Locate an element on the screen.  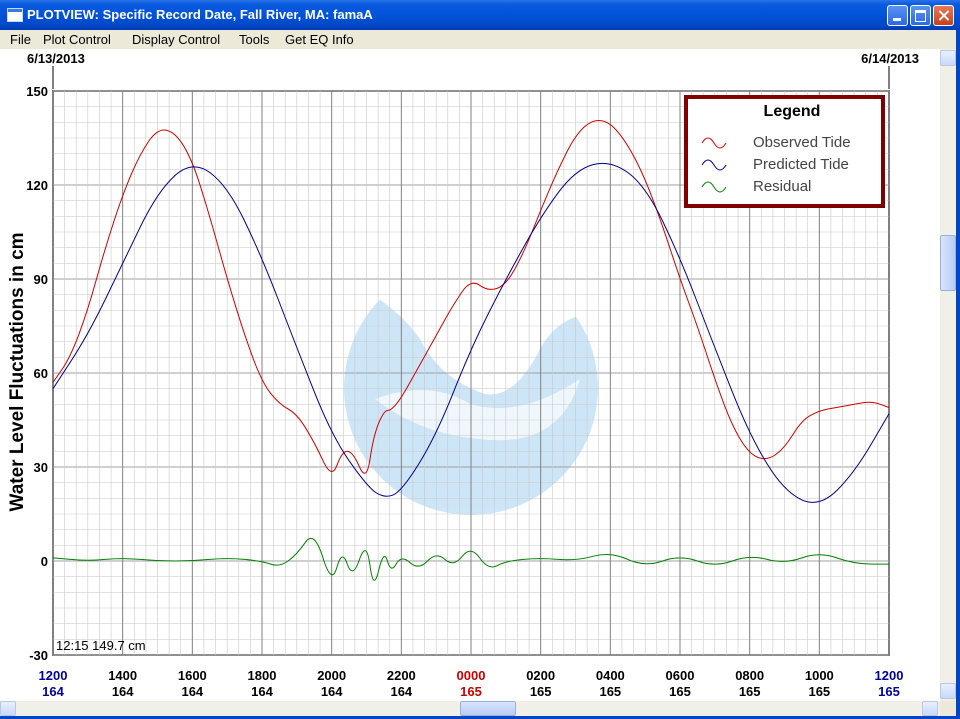
y-tick-label: 30 is located at coordinates (41, 467).